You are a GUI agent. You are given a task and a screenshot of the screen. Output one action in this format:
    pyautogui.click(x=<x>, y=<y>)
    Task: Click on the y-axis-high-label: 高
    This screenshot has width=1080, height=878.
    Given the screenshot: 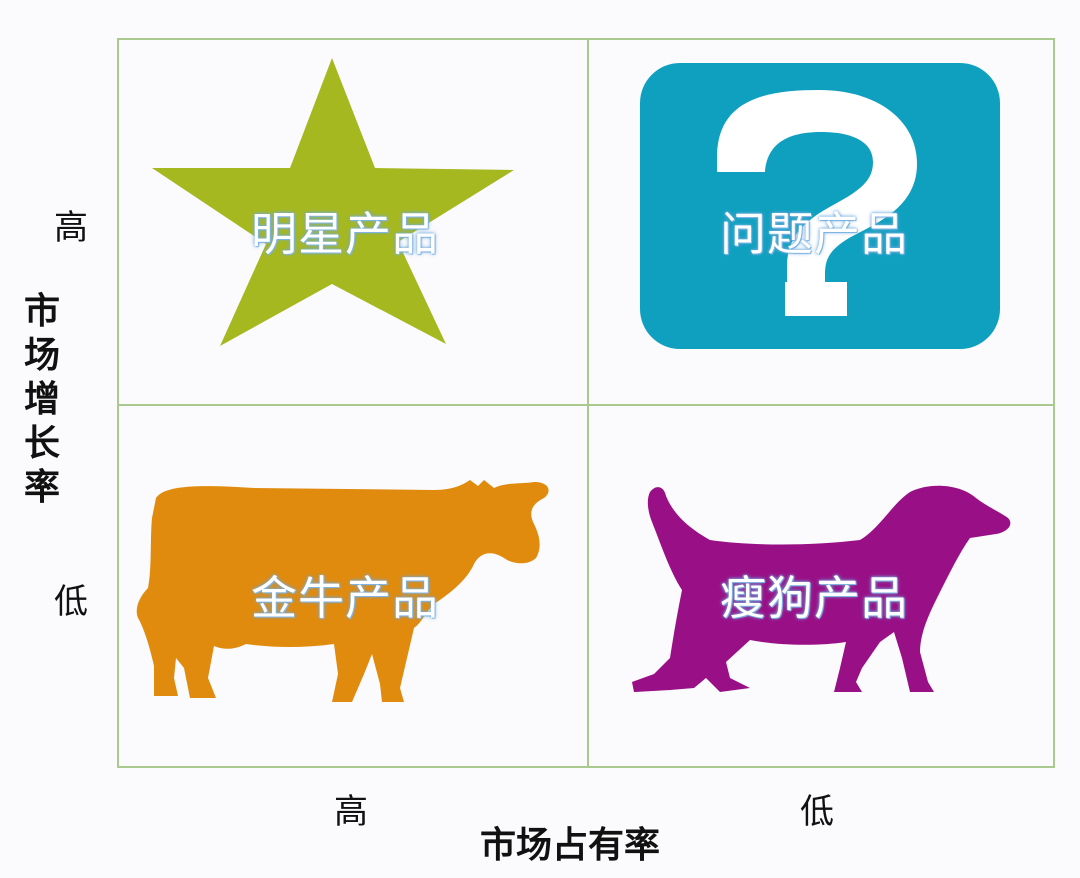 What is the action you would take?
    pyautogui.click(x=71, y=228)
    